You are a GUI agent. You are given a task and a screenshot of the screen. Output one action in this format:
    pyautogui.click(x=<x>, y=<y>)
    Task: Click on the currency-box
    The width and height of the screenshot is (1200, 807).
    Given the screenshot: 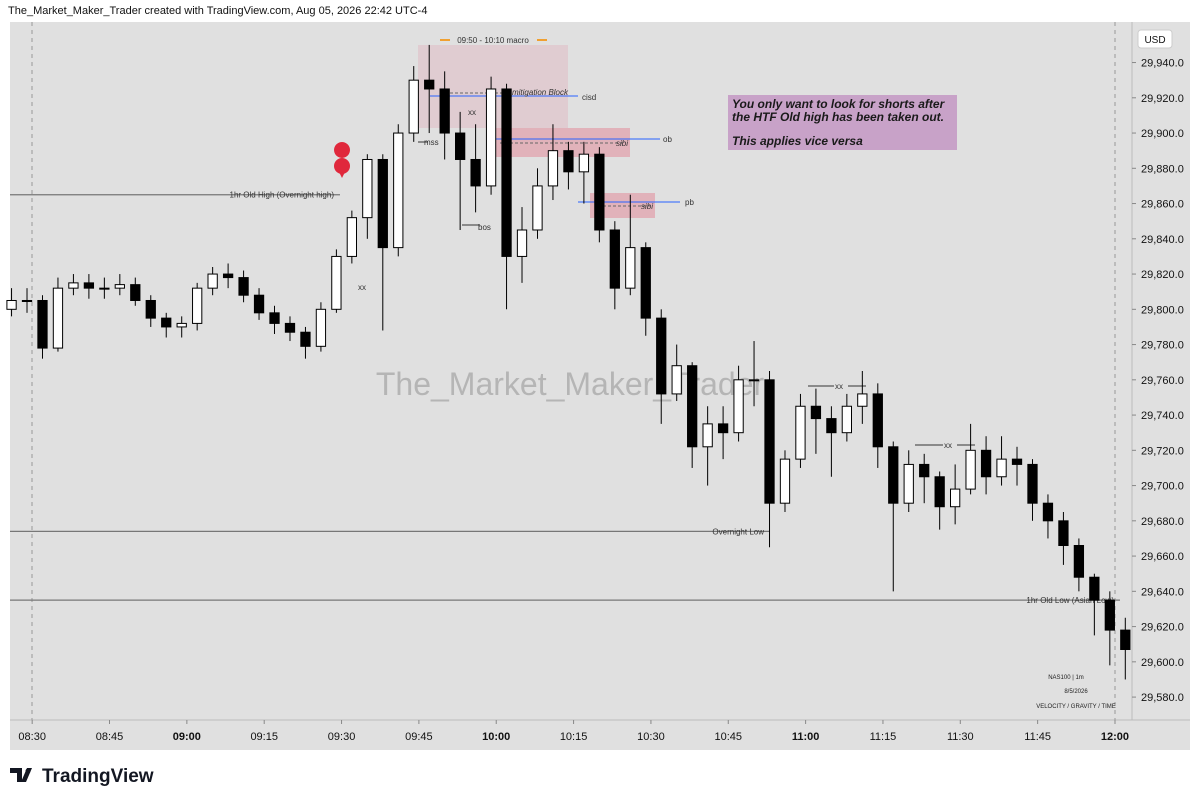 What is the action you would take?
    pyautogui.click(x=1155, y=39)
    